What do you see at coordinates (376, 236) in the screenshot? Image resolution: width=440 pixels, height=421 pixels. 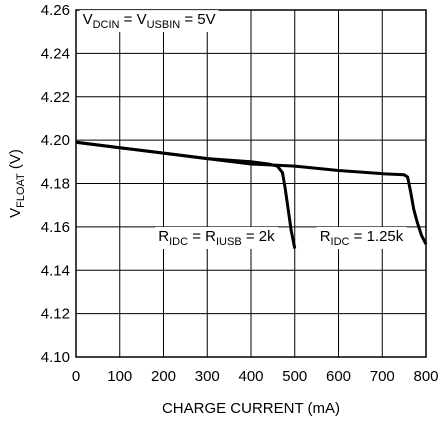 I see `annotation-2-part-2: = 1.25k` at bounding box center [376, 236].